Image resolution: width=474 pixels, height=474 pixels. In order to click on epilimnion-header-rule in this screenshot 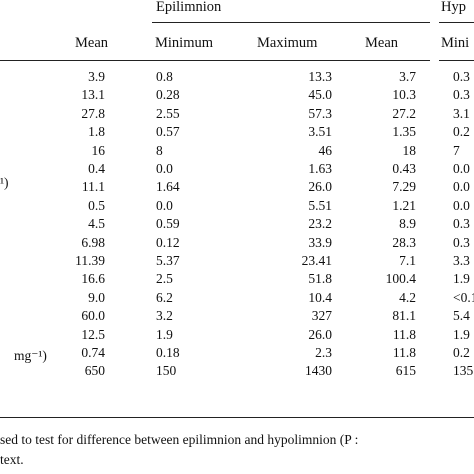, I will do `click(291, 22)`.